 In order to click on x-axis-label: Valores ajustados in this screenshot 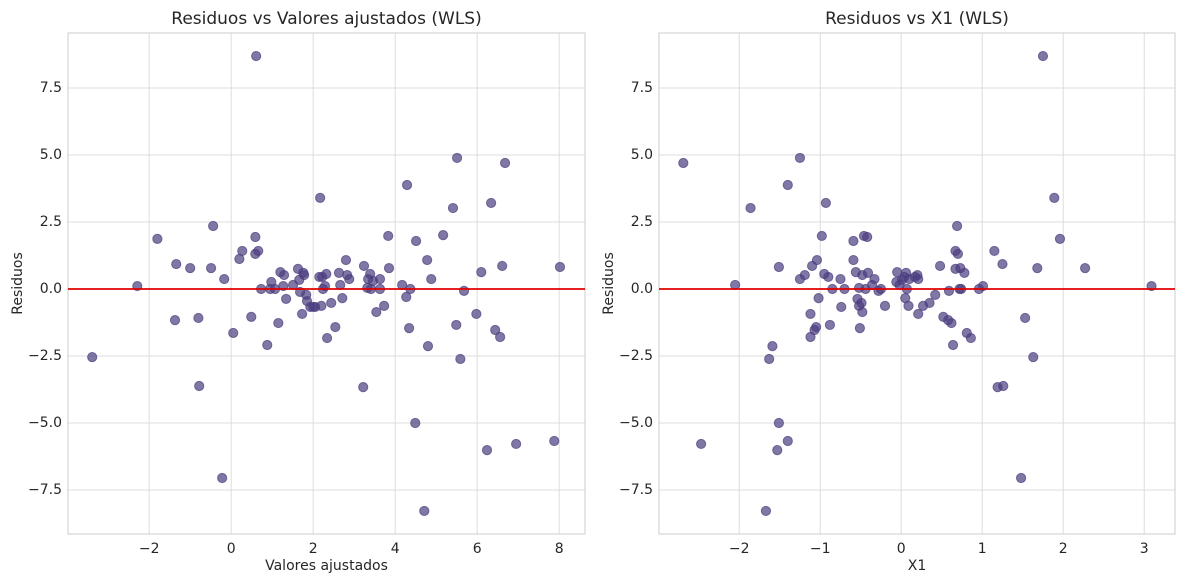, I will do `click(326, 566)`.